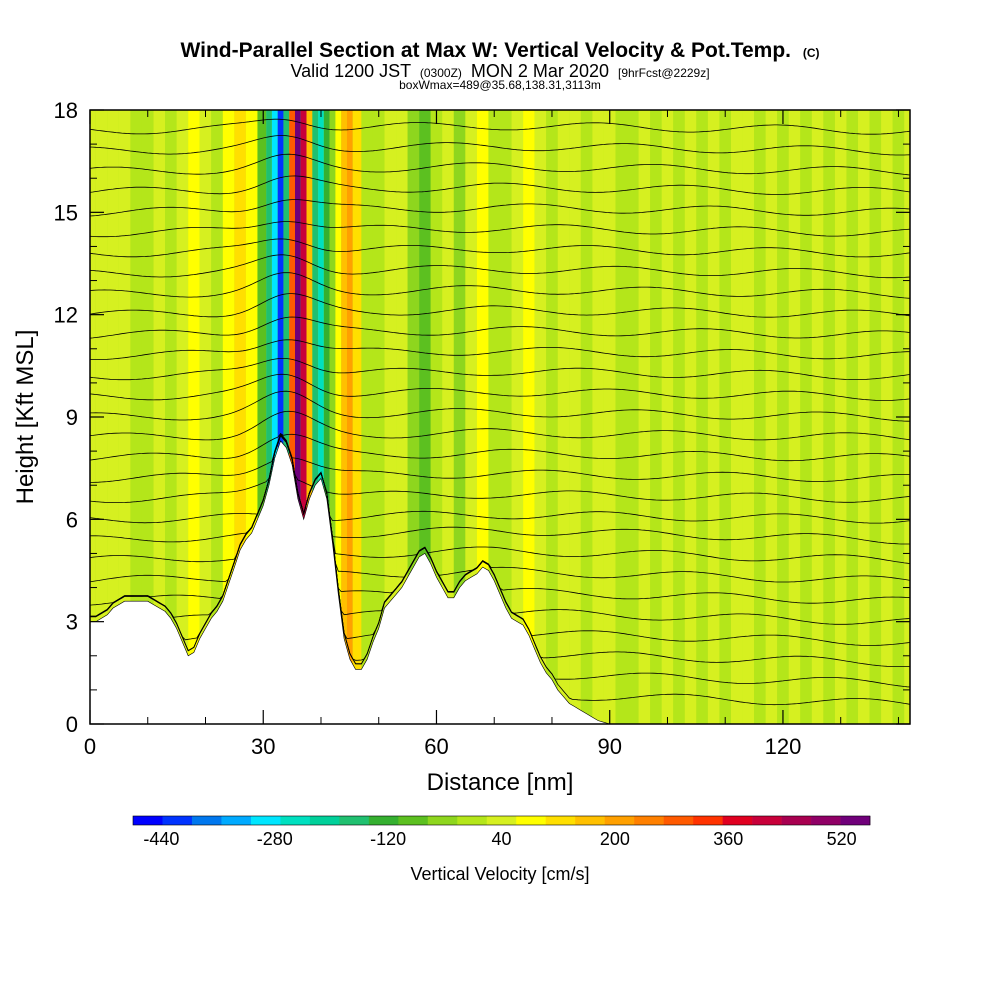  What do you see at coordinates (664, 73) in the screenshot?
I see `subtitle-forecast: [9hrFcst@2229z]` at bounding box center [664, 73].